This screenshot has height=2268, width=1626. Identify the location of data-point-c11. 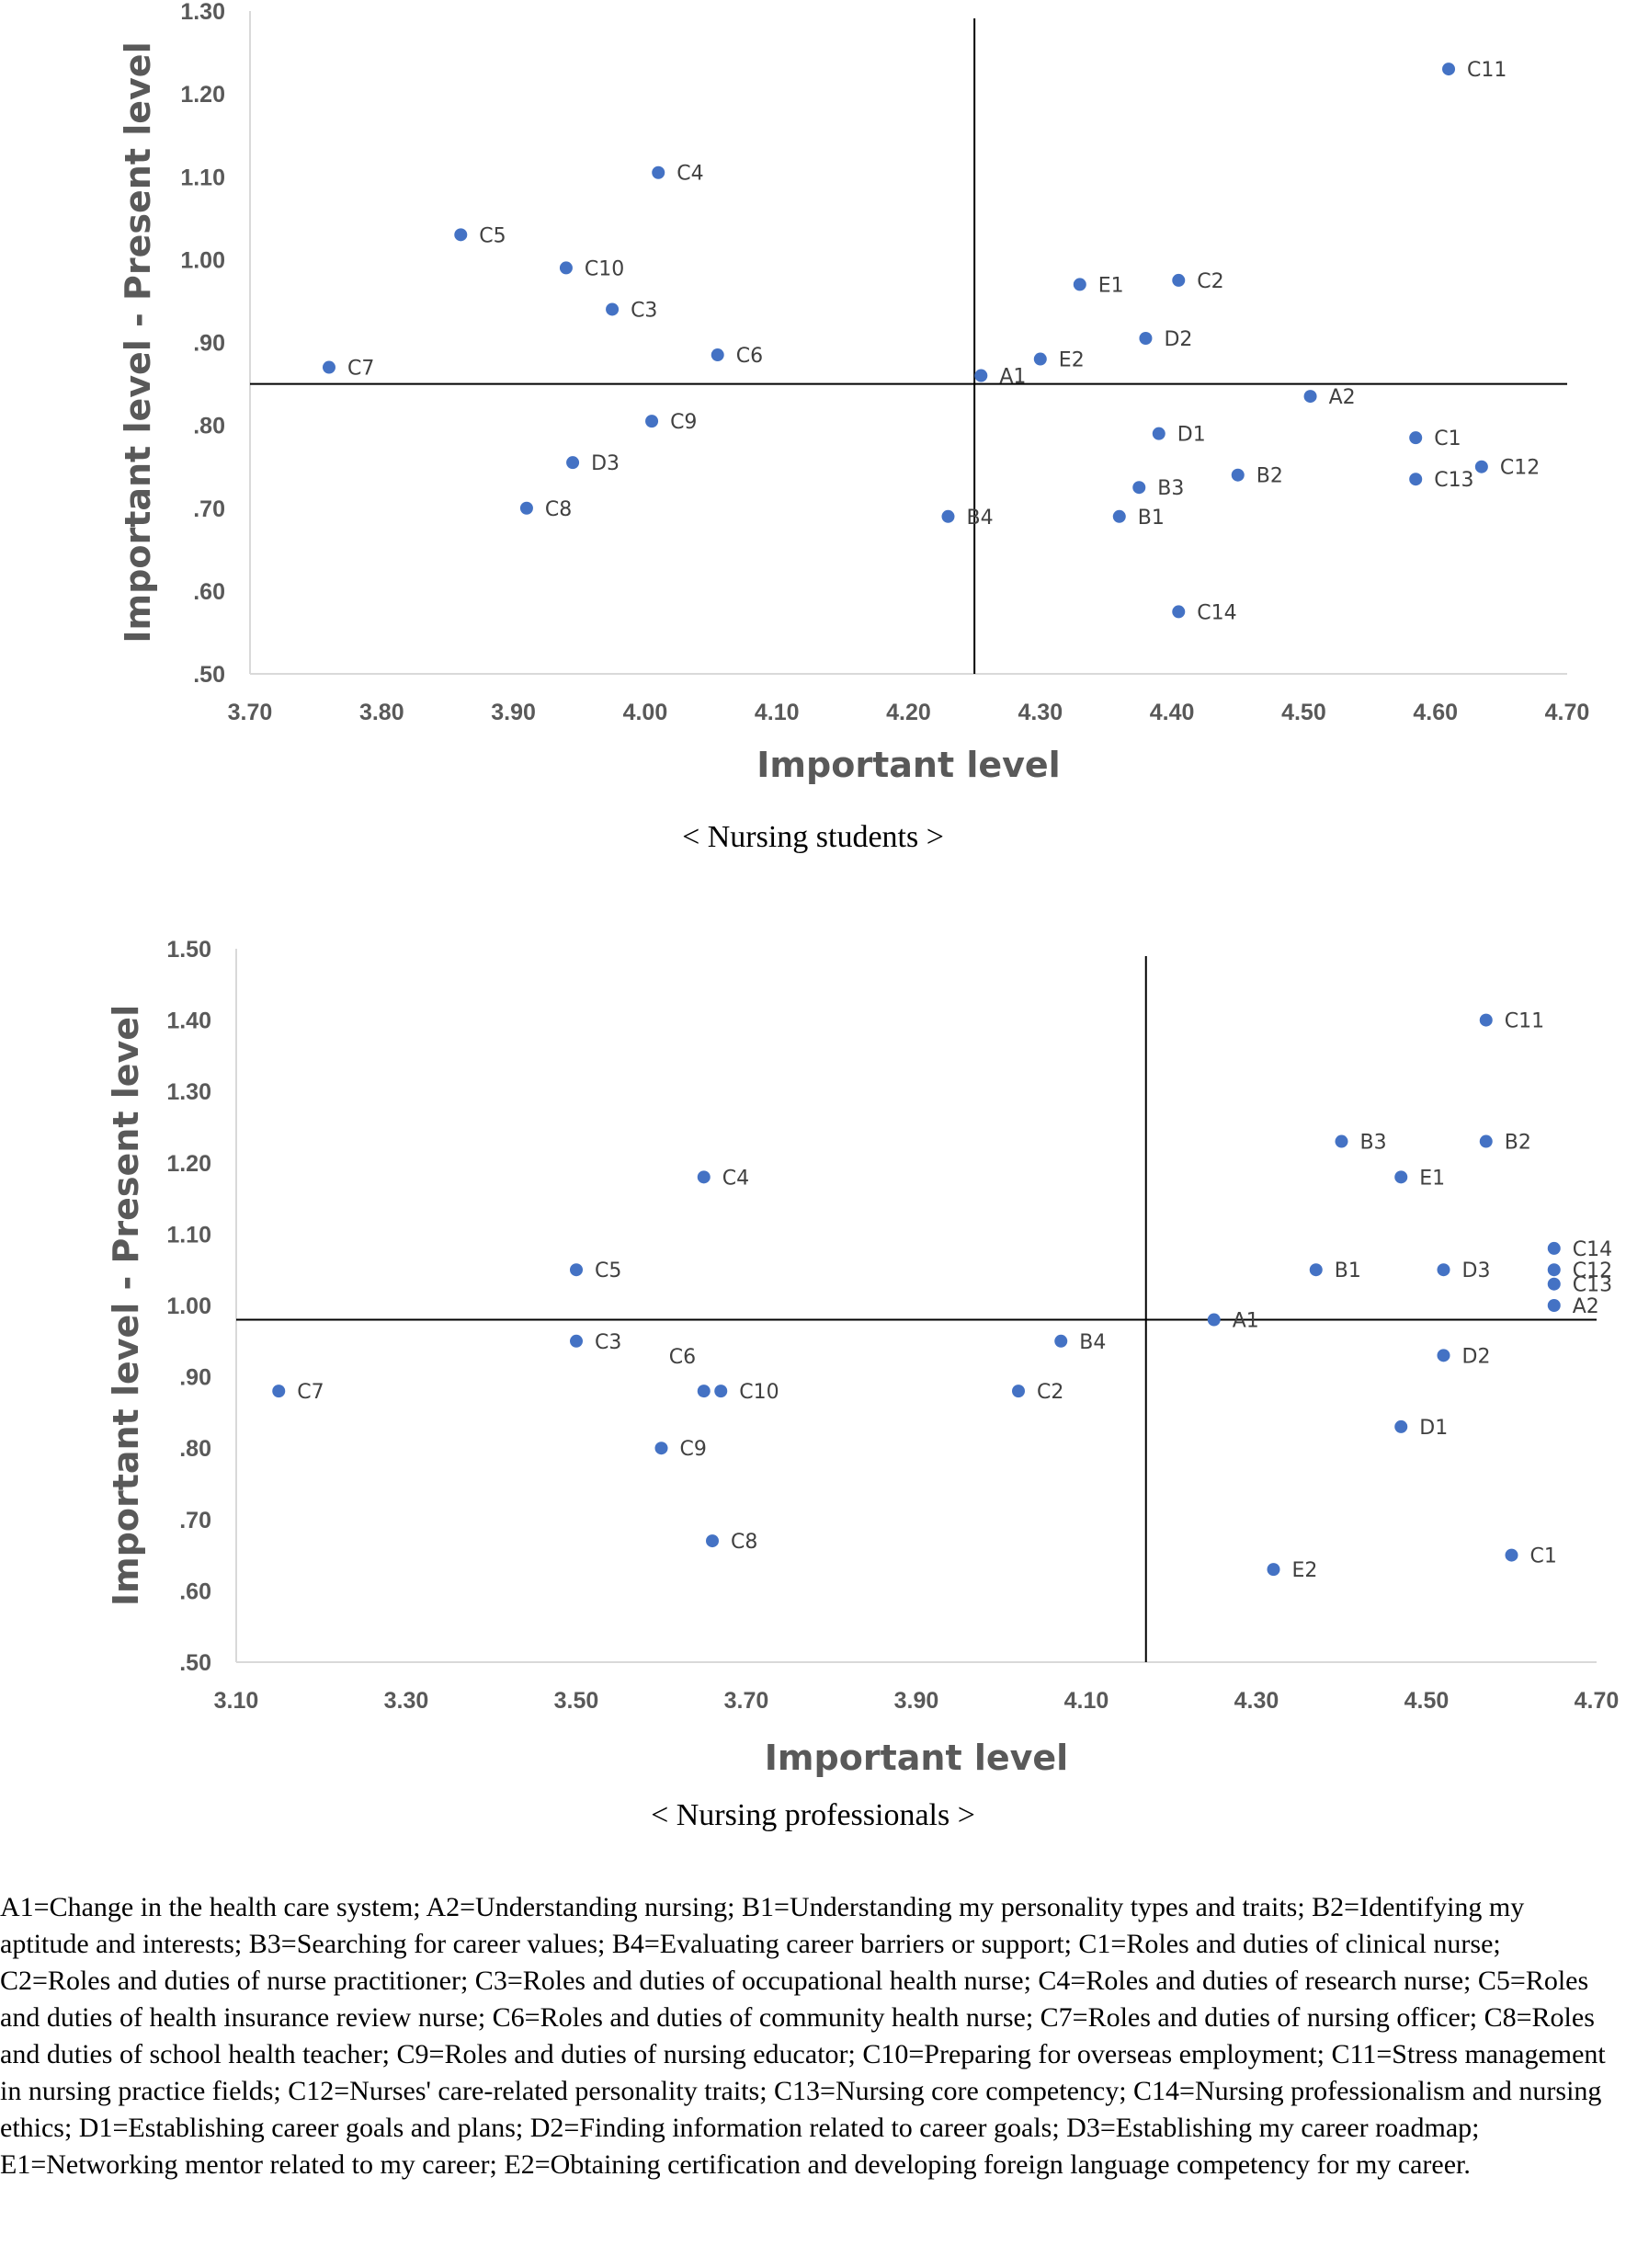
(1449, 69).